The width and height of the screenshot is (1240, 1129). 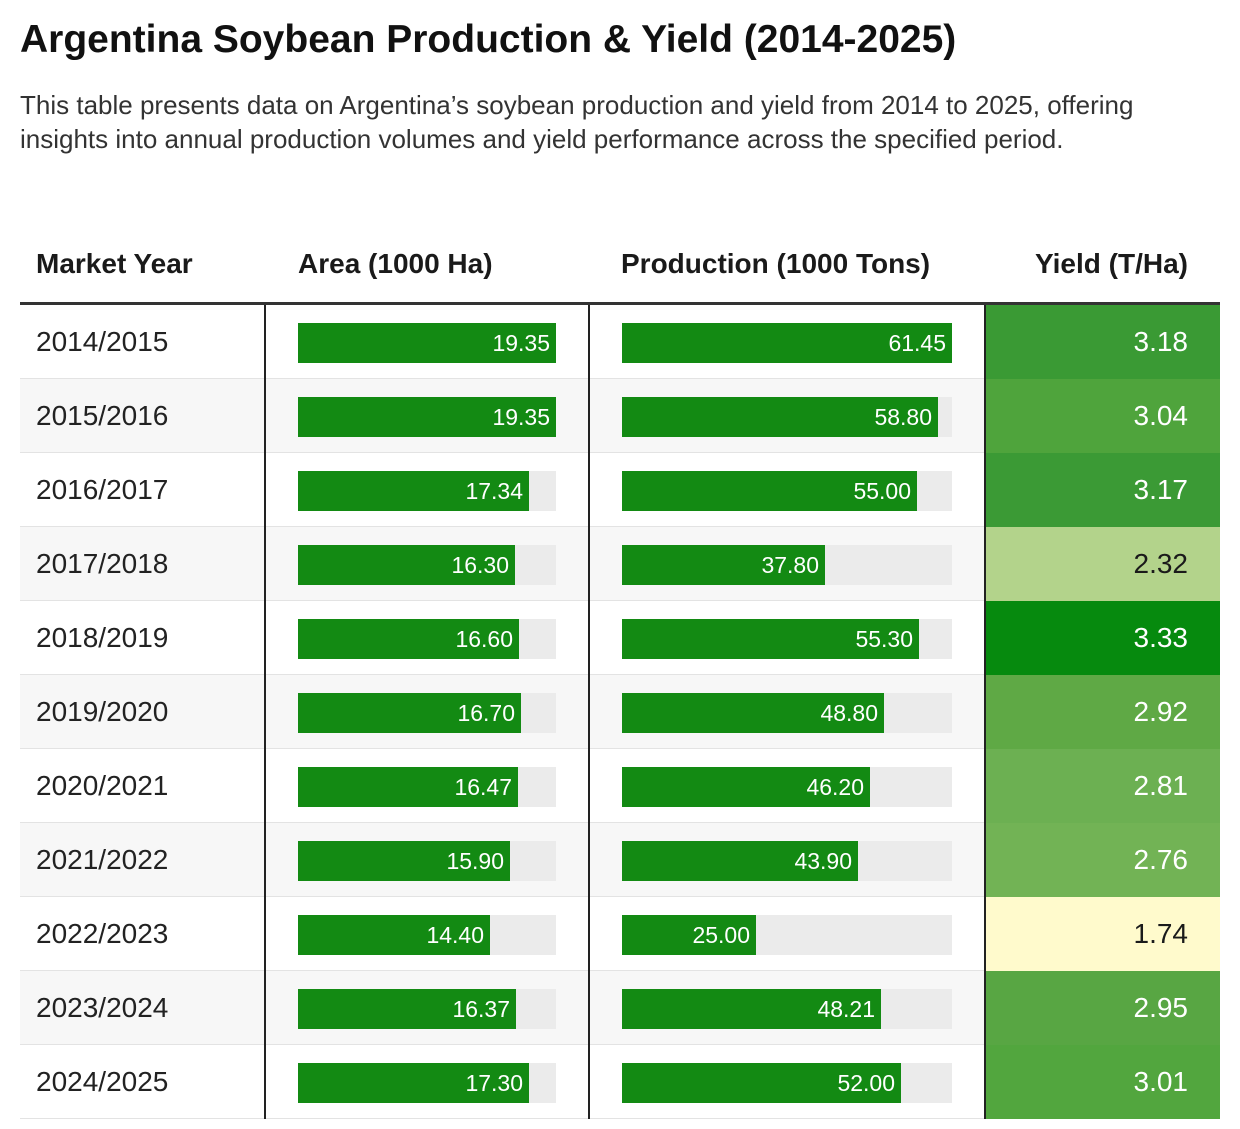 What do you see at coordinates (102, 563) in the screenshot?
I see `market-year-cell: 2017/2018` at bounding box center [102, 563].